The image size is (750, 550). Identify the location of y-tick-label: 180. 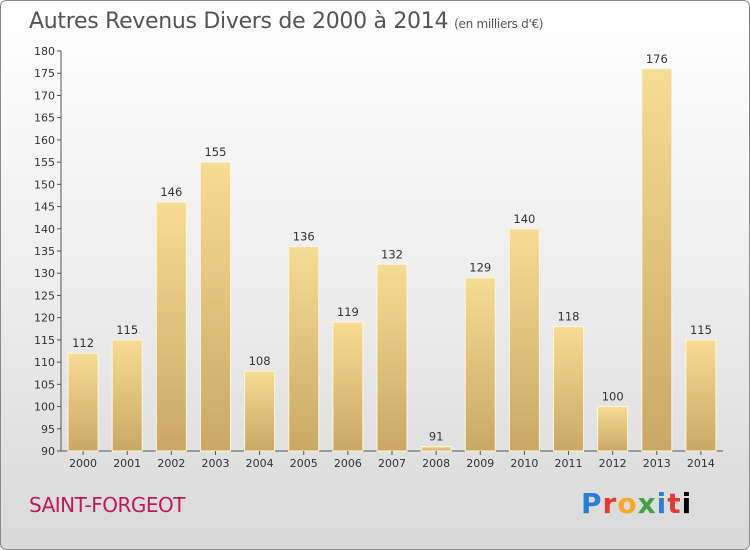
(44, 51).